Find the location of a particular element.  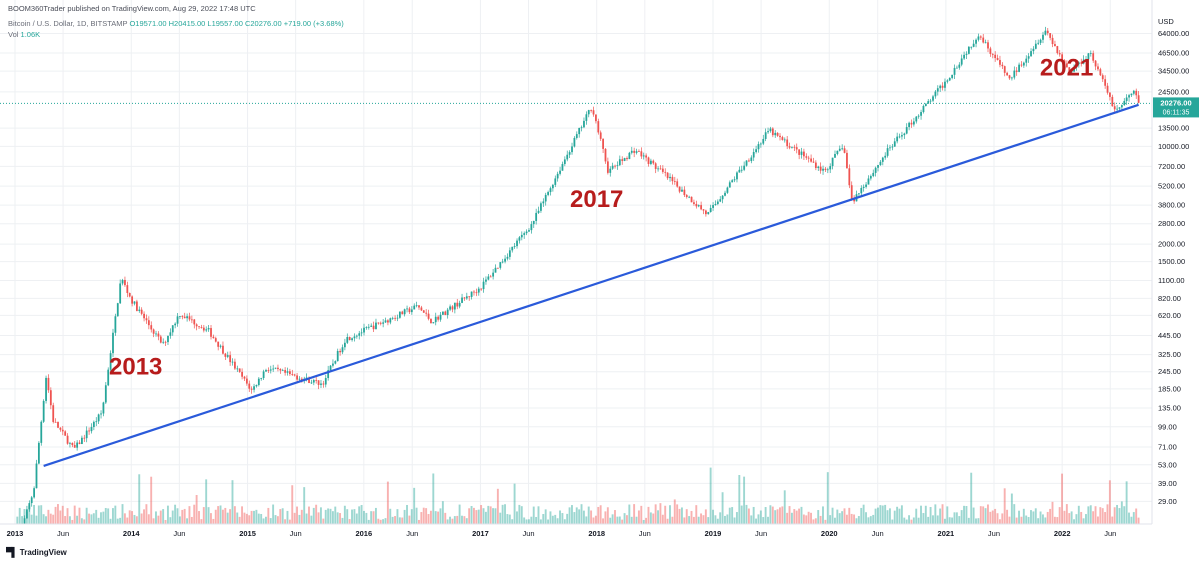

annotation-label: 2017 is located at coordinates (596, 199).